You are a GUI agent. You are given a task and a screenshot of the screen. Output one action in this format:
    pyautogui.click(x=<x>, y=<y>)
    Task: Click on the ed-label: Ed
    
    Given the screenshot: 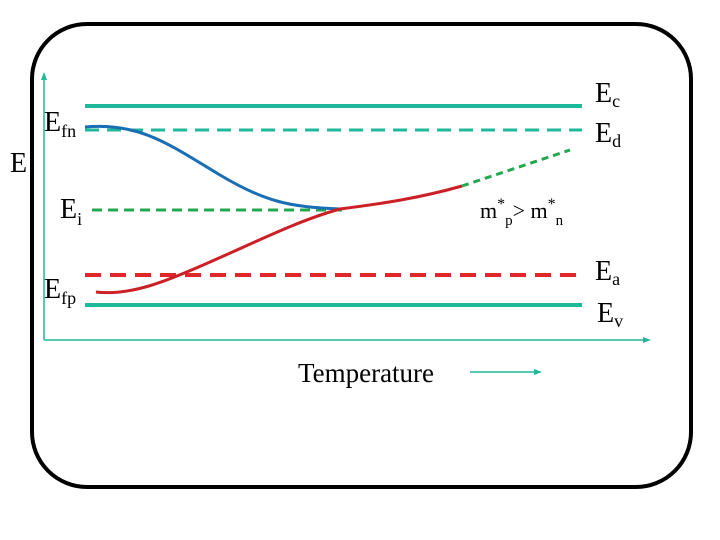 What is the action you would take?
    pyautogui.click(x=608, y=134)
    